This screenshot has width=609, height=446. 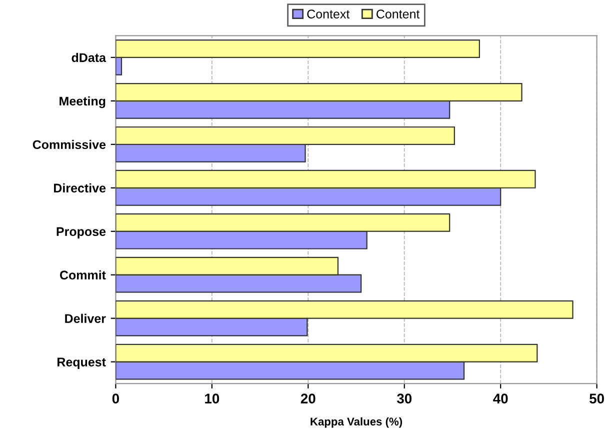 I want to click on y-tick-label: Propose, so click(x=81, y=232).